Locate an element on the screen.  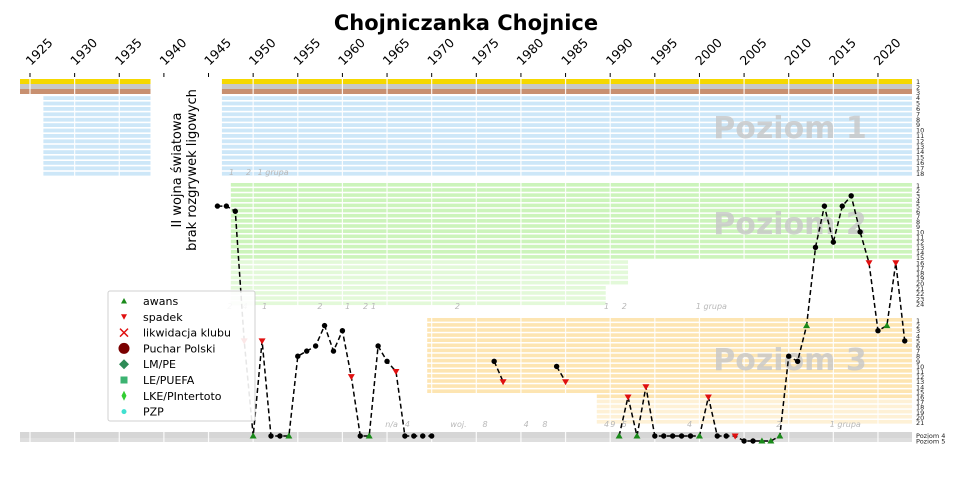
level-watermark-3: Poziom 3 is located at coordinates (790, 360).